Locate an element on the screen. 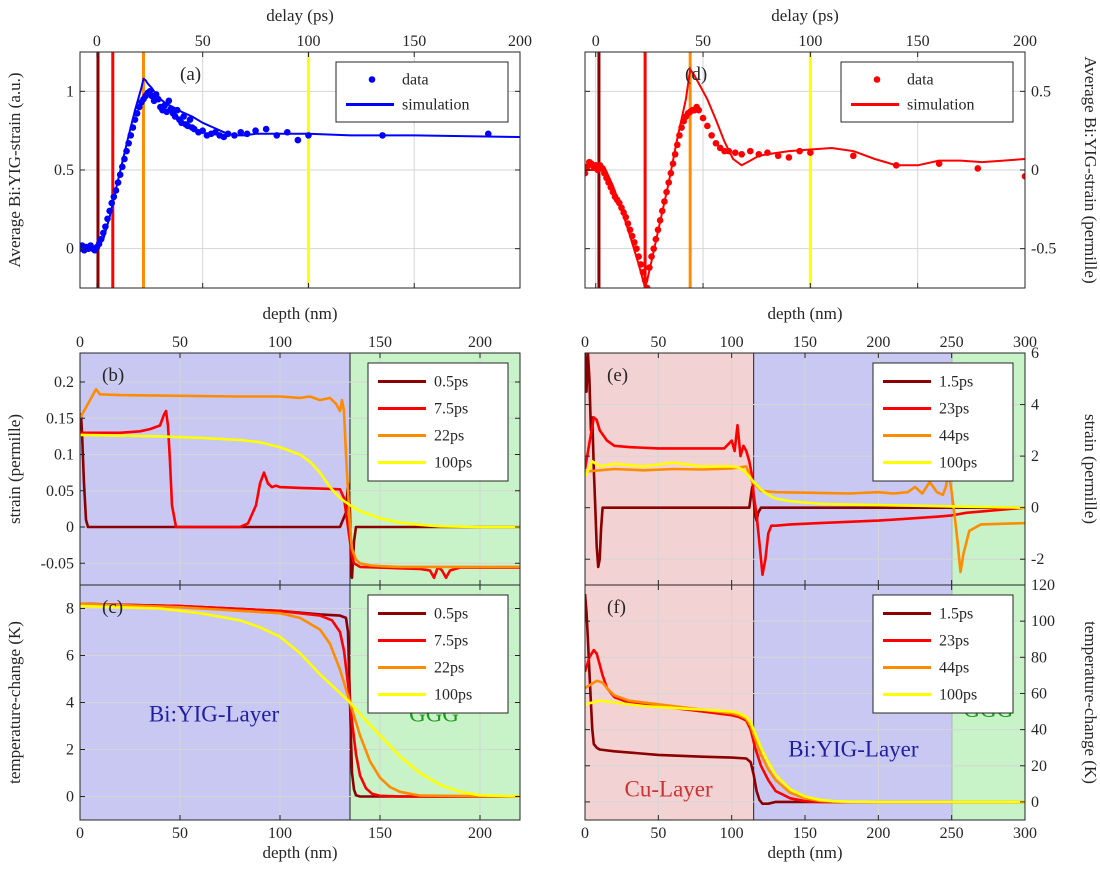  series-line-44ps is located at coordinates (805, 519).